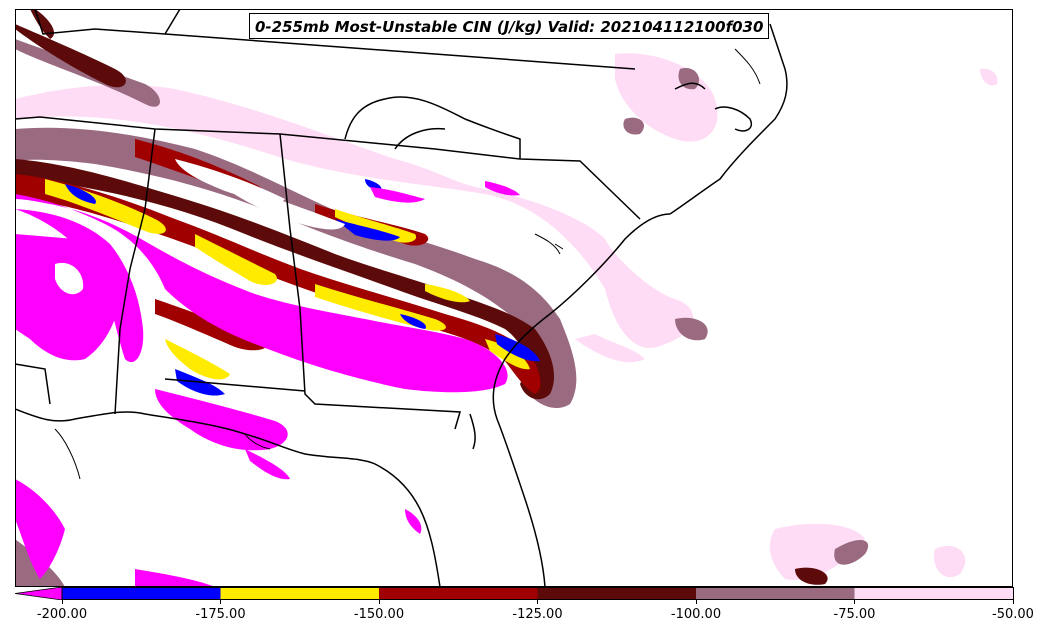 This screenshot has height=633, width=1044. I want to click on colorbar-tick-label: -75.00, so click(854, 614).